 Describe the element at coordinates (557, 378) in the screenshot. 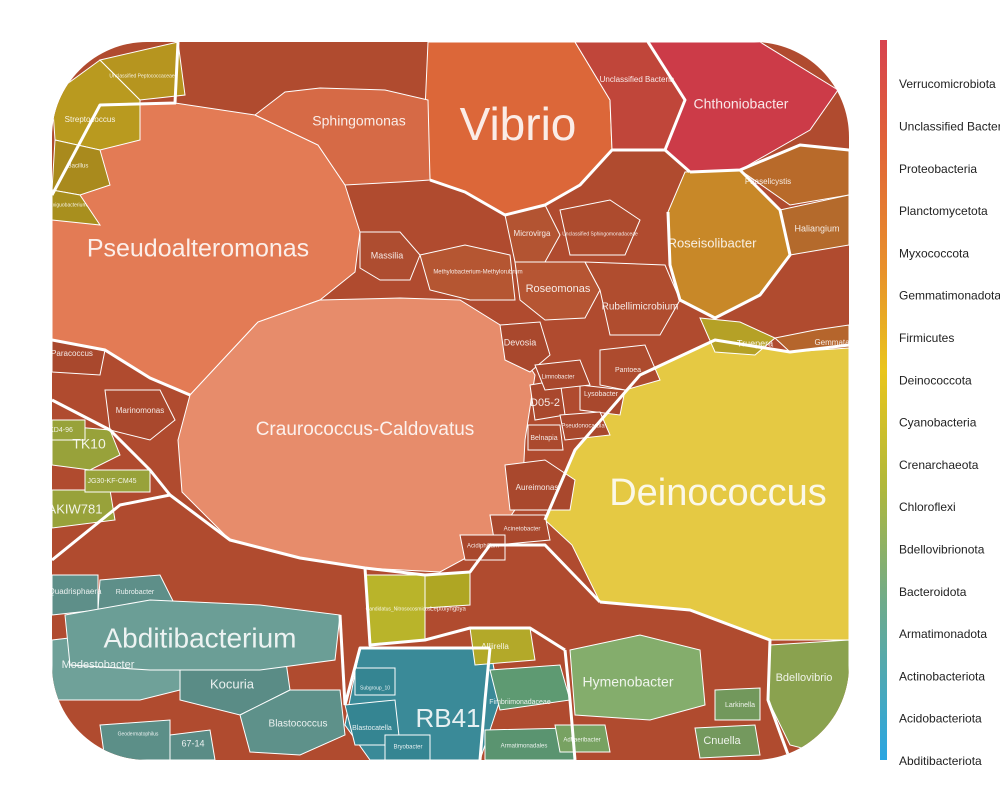

I see `cell-label-limnobacter: Limnobacter` at that location.